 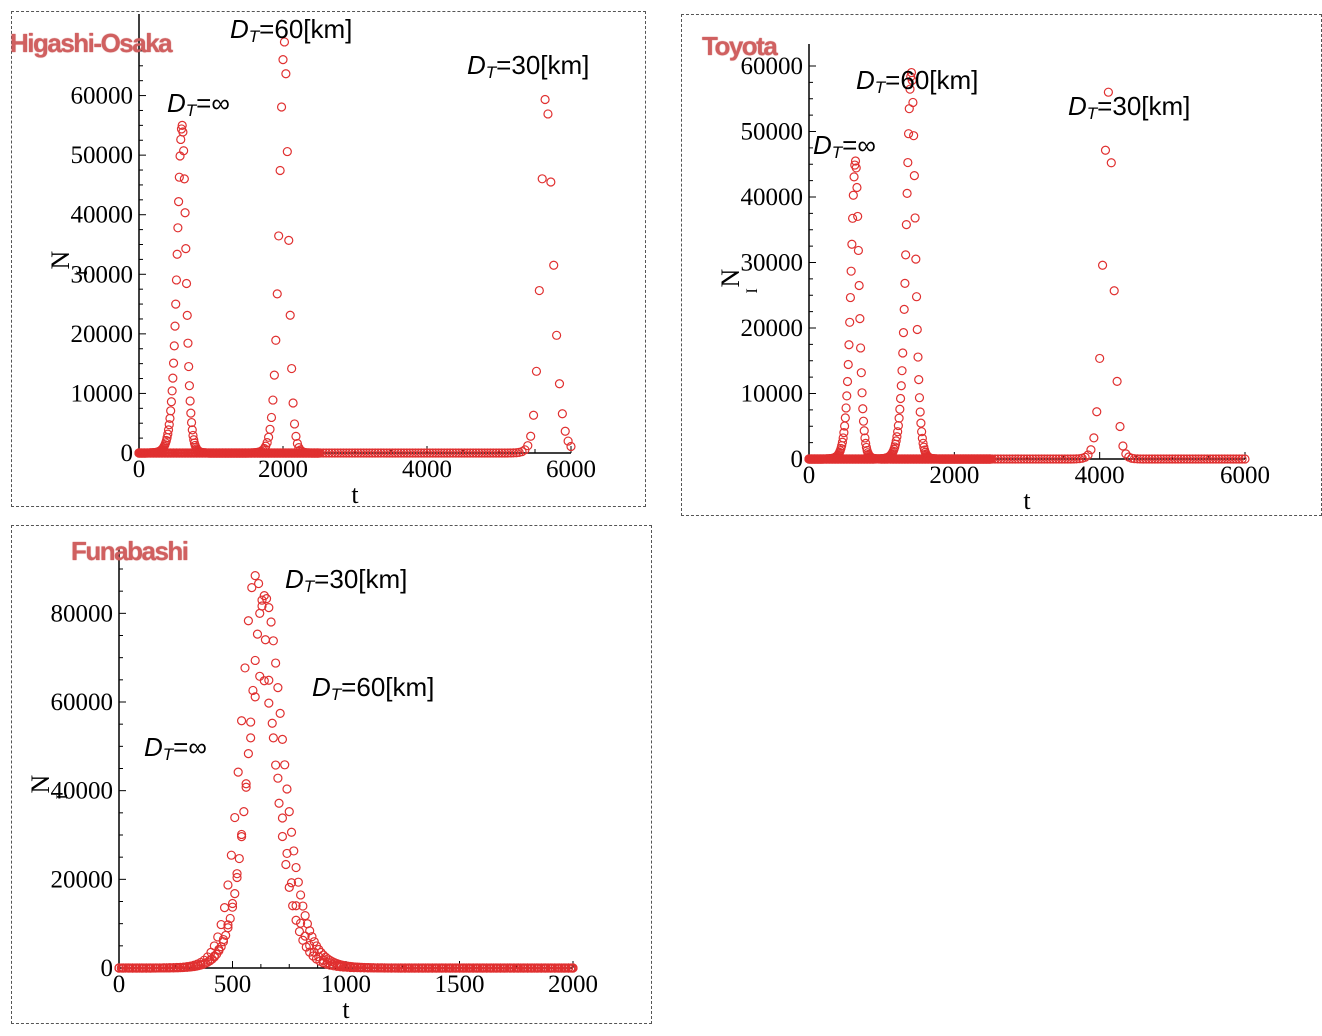 What do you see at coordinates (139, 469) in the screenshot?
I see `x-tick-label: 0` at bounding box center [139, 469].